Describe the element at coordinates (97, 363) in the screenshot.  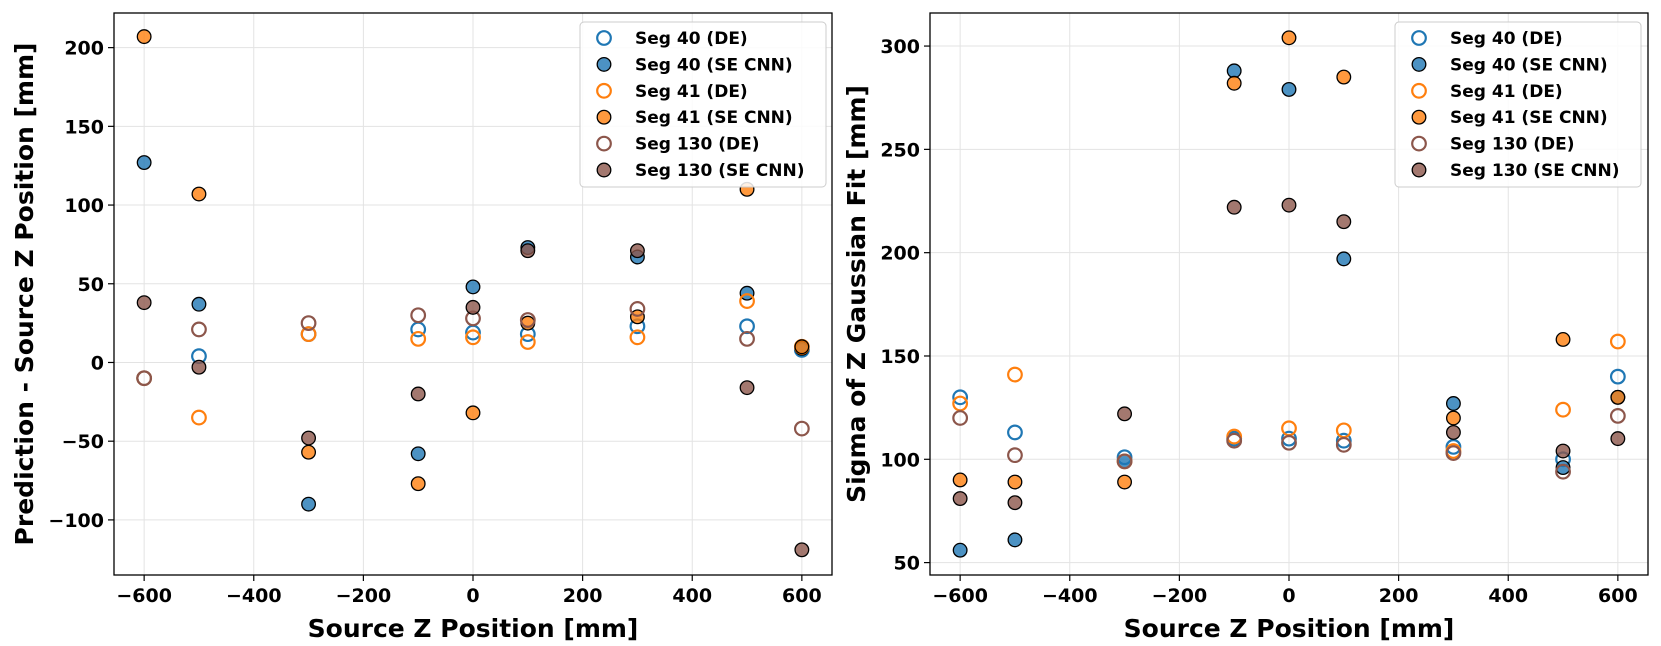
I see `y-tick-label: 0` at that location.